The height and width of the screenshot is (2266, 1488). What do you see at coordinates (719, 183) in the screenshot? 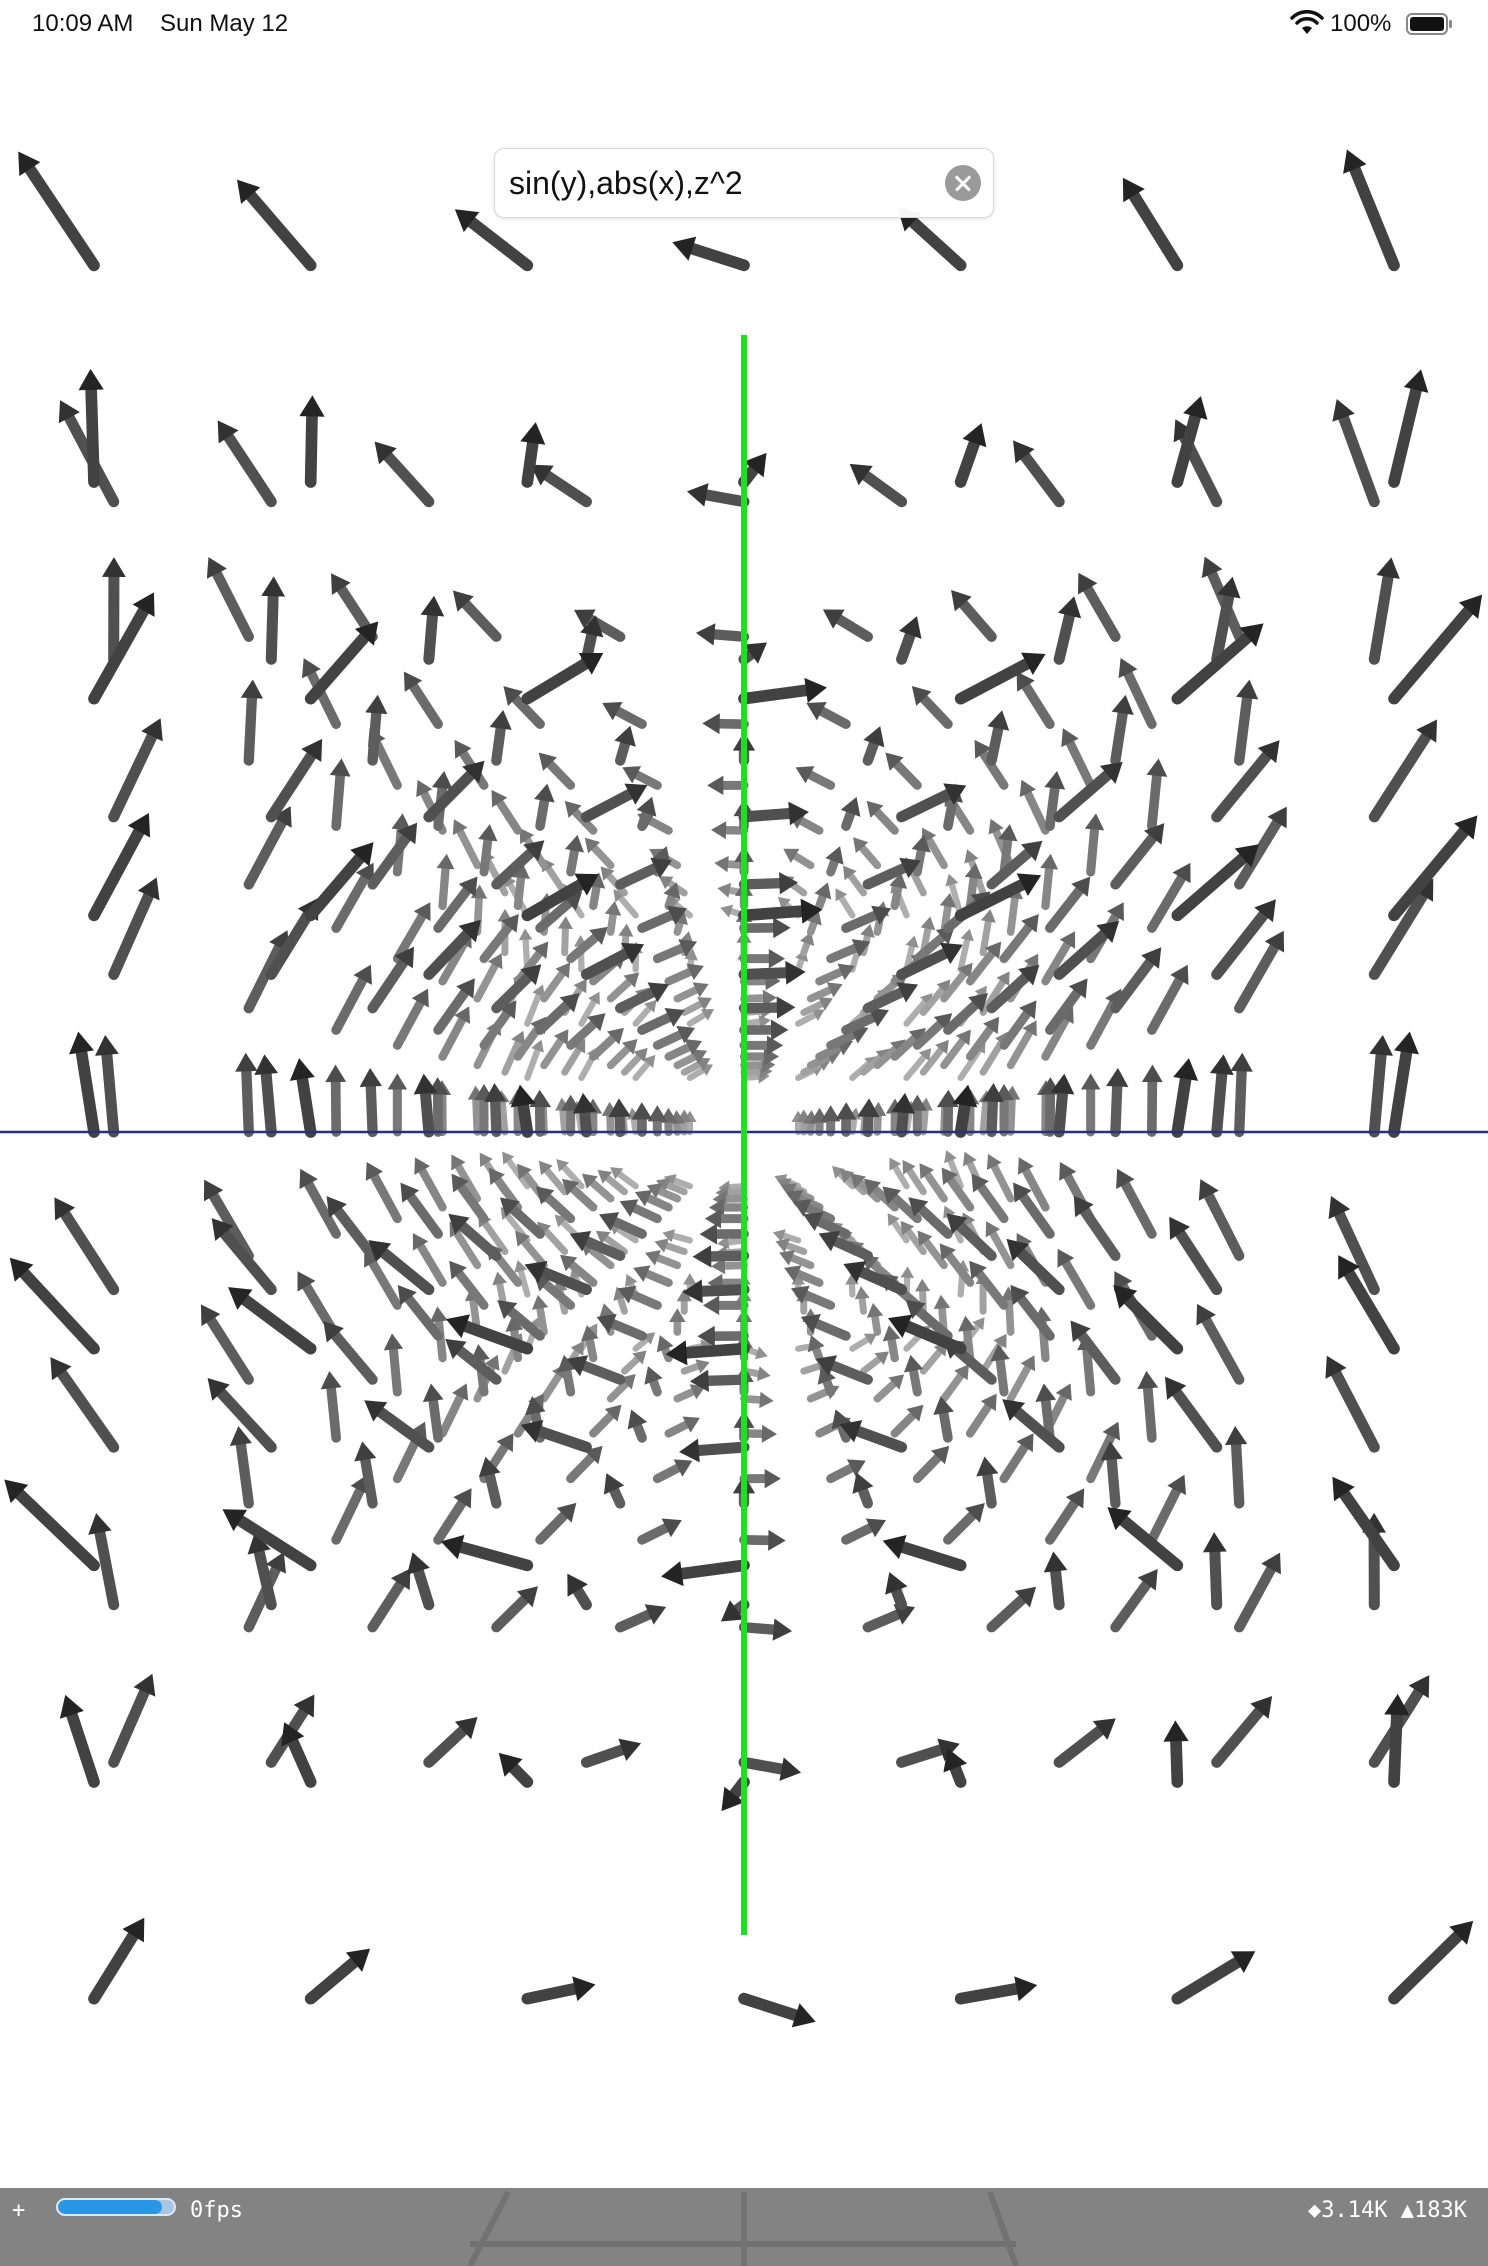
I see `function-input` at bounding box center [719, 183].